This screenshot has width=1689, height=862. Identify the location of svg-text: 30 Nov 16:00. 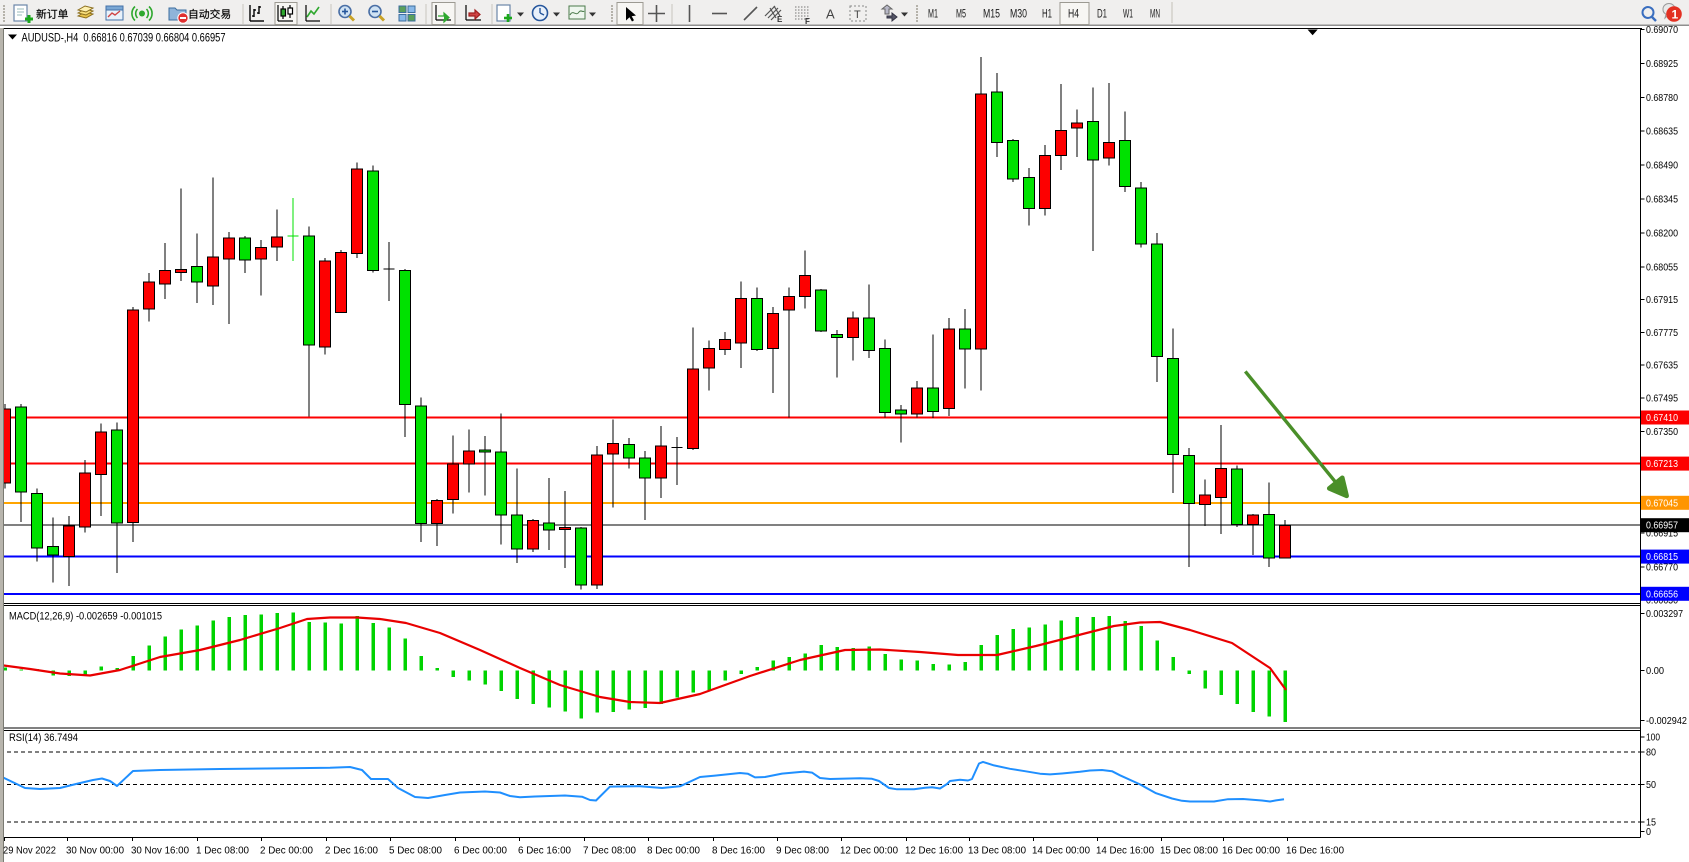
(160, 851).